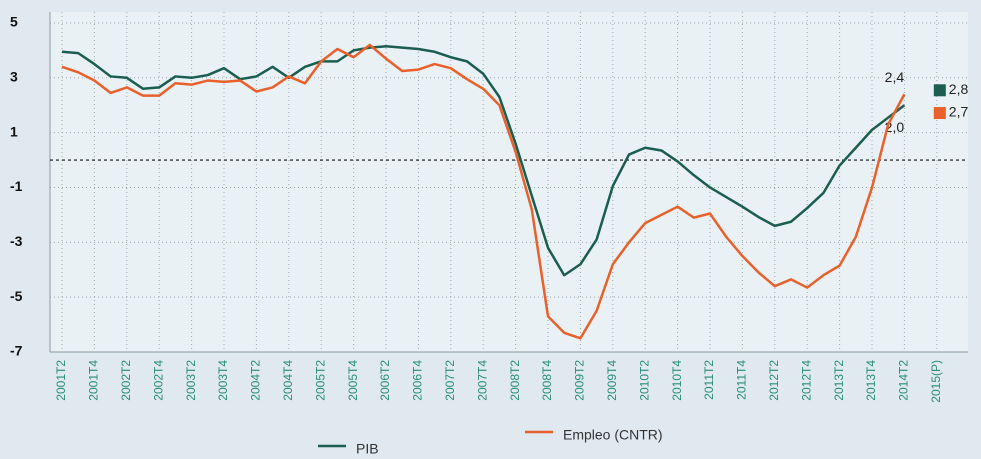 The image size is (981, 459). I want to click on x-tick-label: 2007T2, so click(450, 380).